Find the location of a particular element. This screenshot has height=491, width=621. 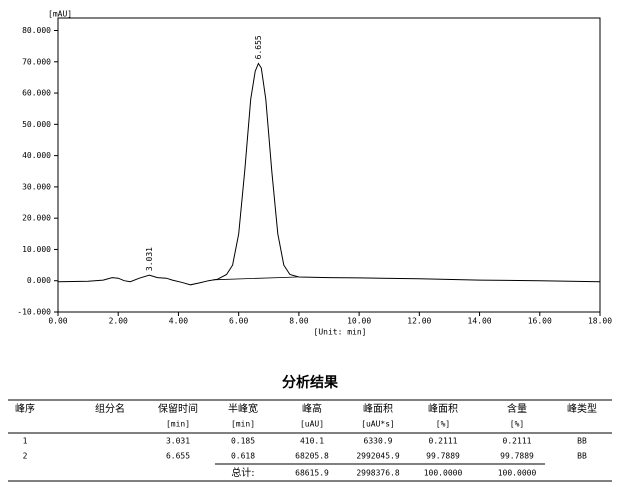

peak-label: 3.031 is located at coordinates (149, 259).